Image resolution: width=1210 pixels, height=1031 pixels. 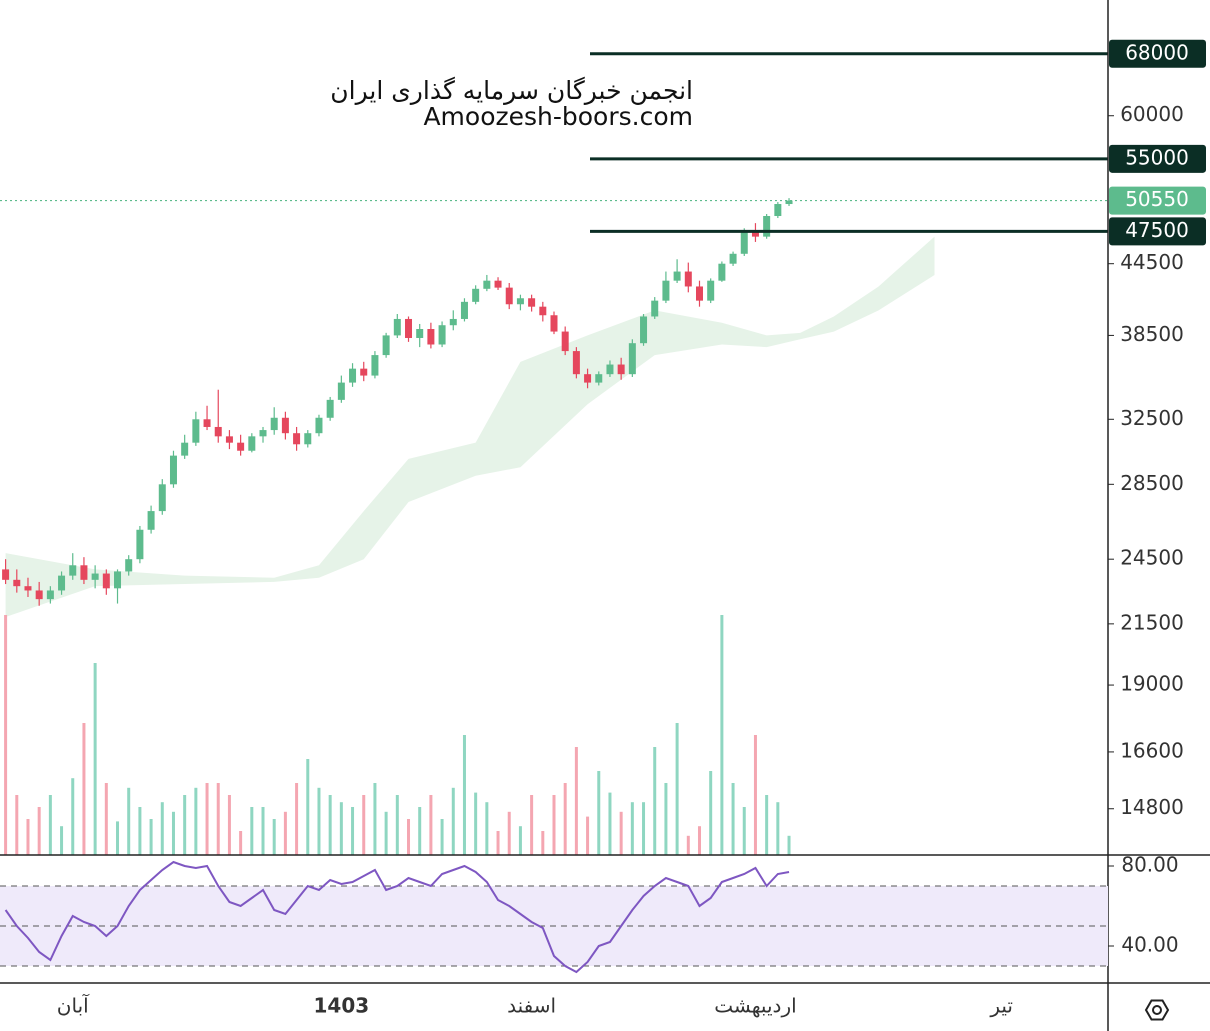 I want to click on y-tick-label: 28500, so click(x=1152, y=483).